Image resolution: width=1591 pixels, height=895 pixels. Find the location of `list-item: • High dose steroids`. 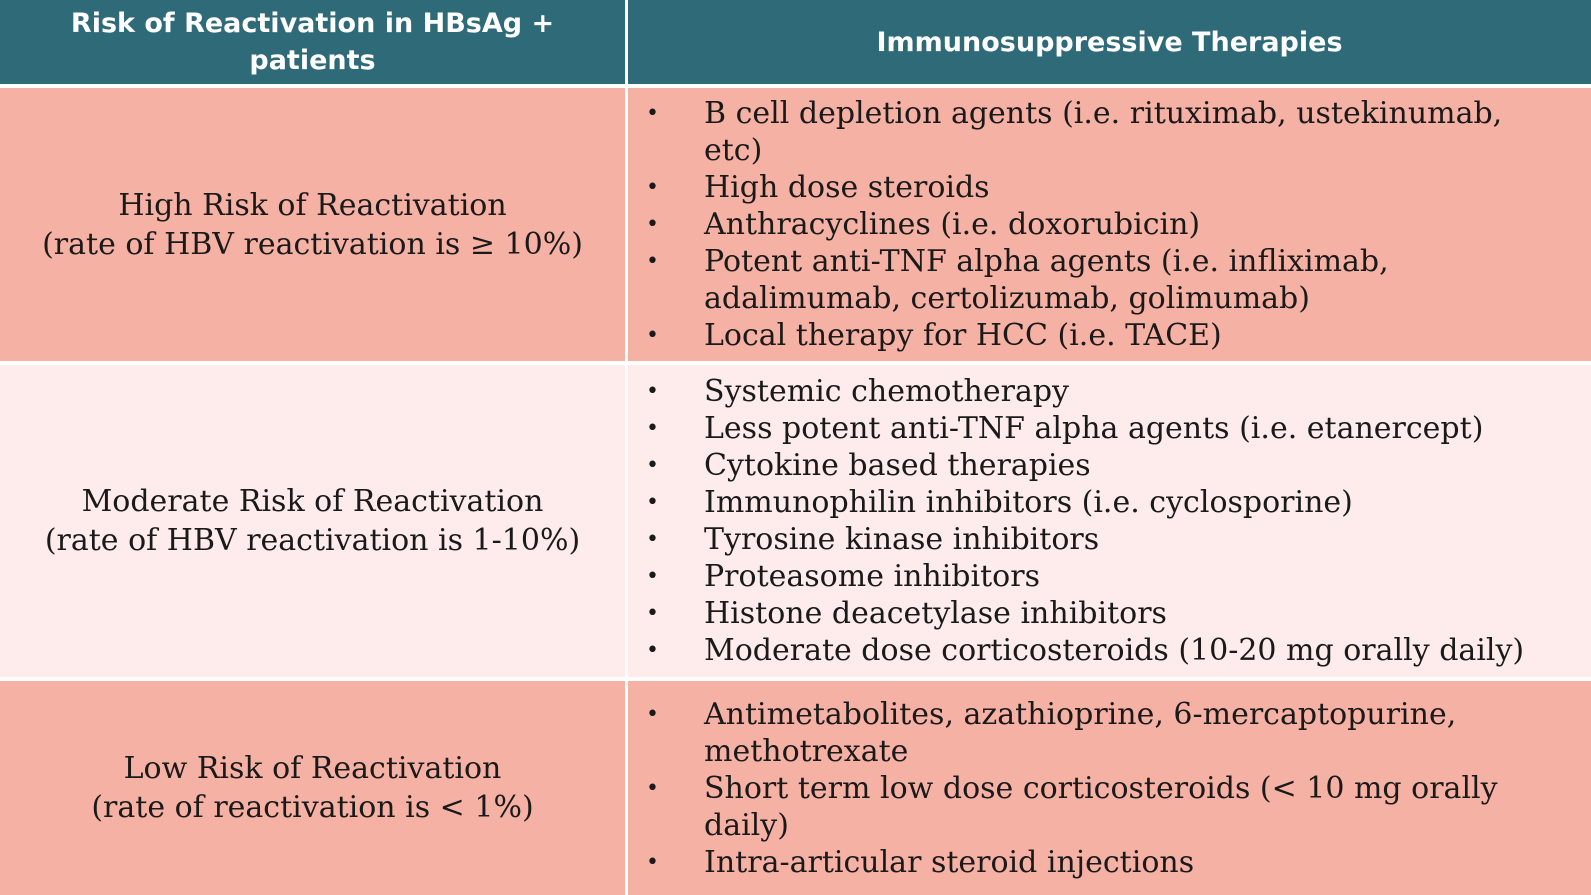

list-item: • High dose steroids is located at coordinates (1096, 187).